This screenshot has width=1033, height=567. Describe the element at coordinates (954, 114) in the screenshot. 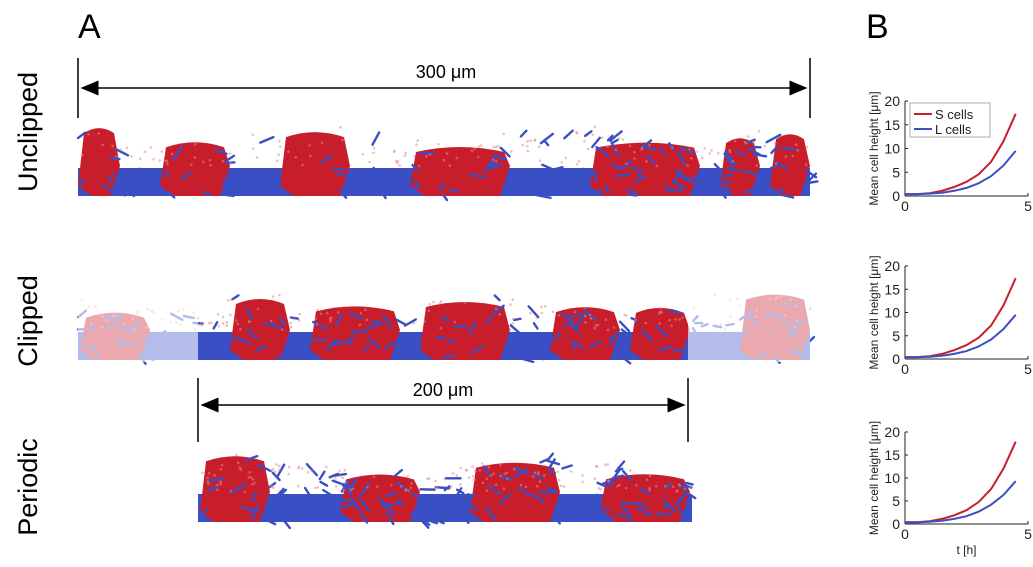

I see `legend-entry: S cells` at that location.